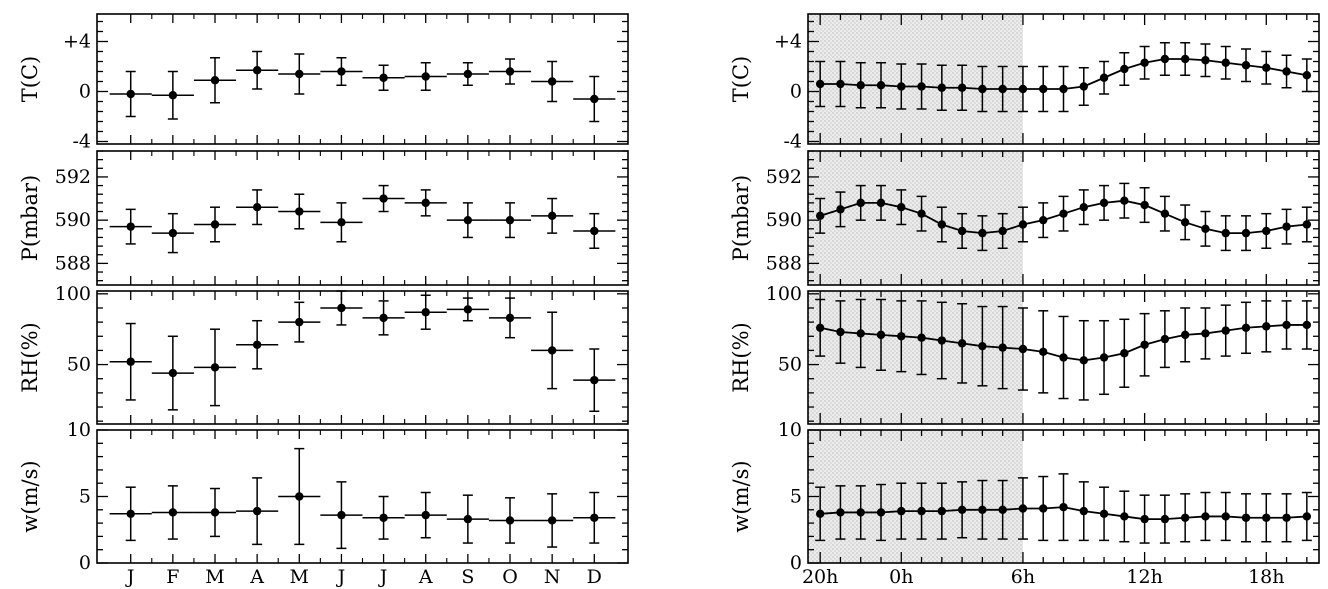 The height and width of the screenshot is (589, 1328). I want to click on monthly-subplot-0: -4 0 +4 T(C), so click(323, 83).